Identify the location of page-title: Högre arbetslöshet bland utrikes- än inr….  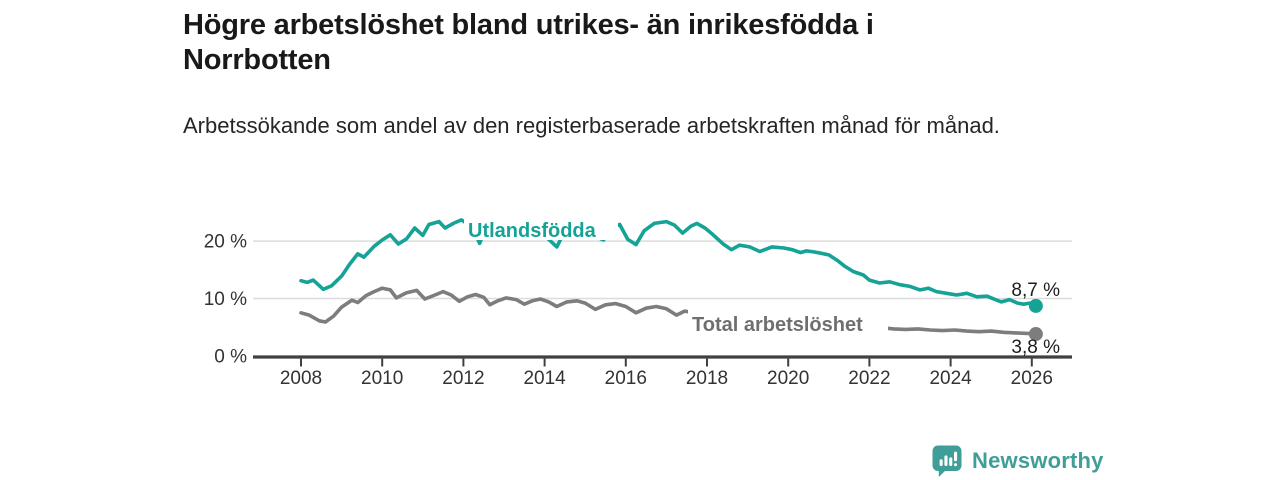
(528, 42).